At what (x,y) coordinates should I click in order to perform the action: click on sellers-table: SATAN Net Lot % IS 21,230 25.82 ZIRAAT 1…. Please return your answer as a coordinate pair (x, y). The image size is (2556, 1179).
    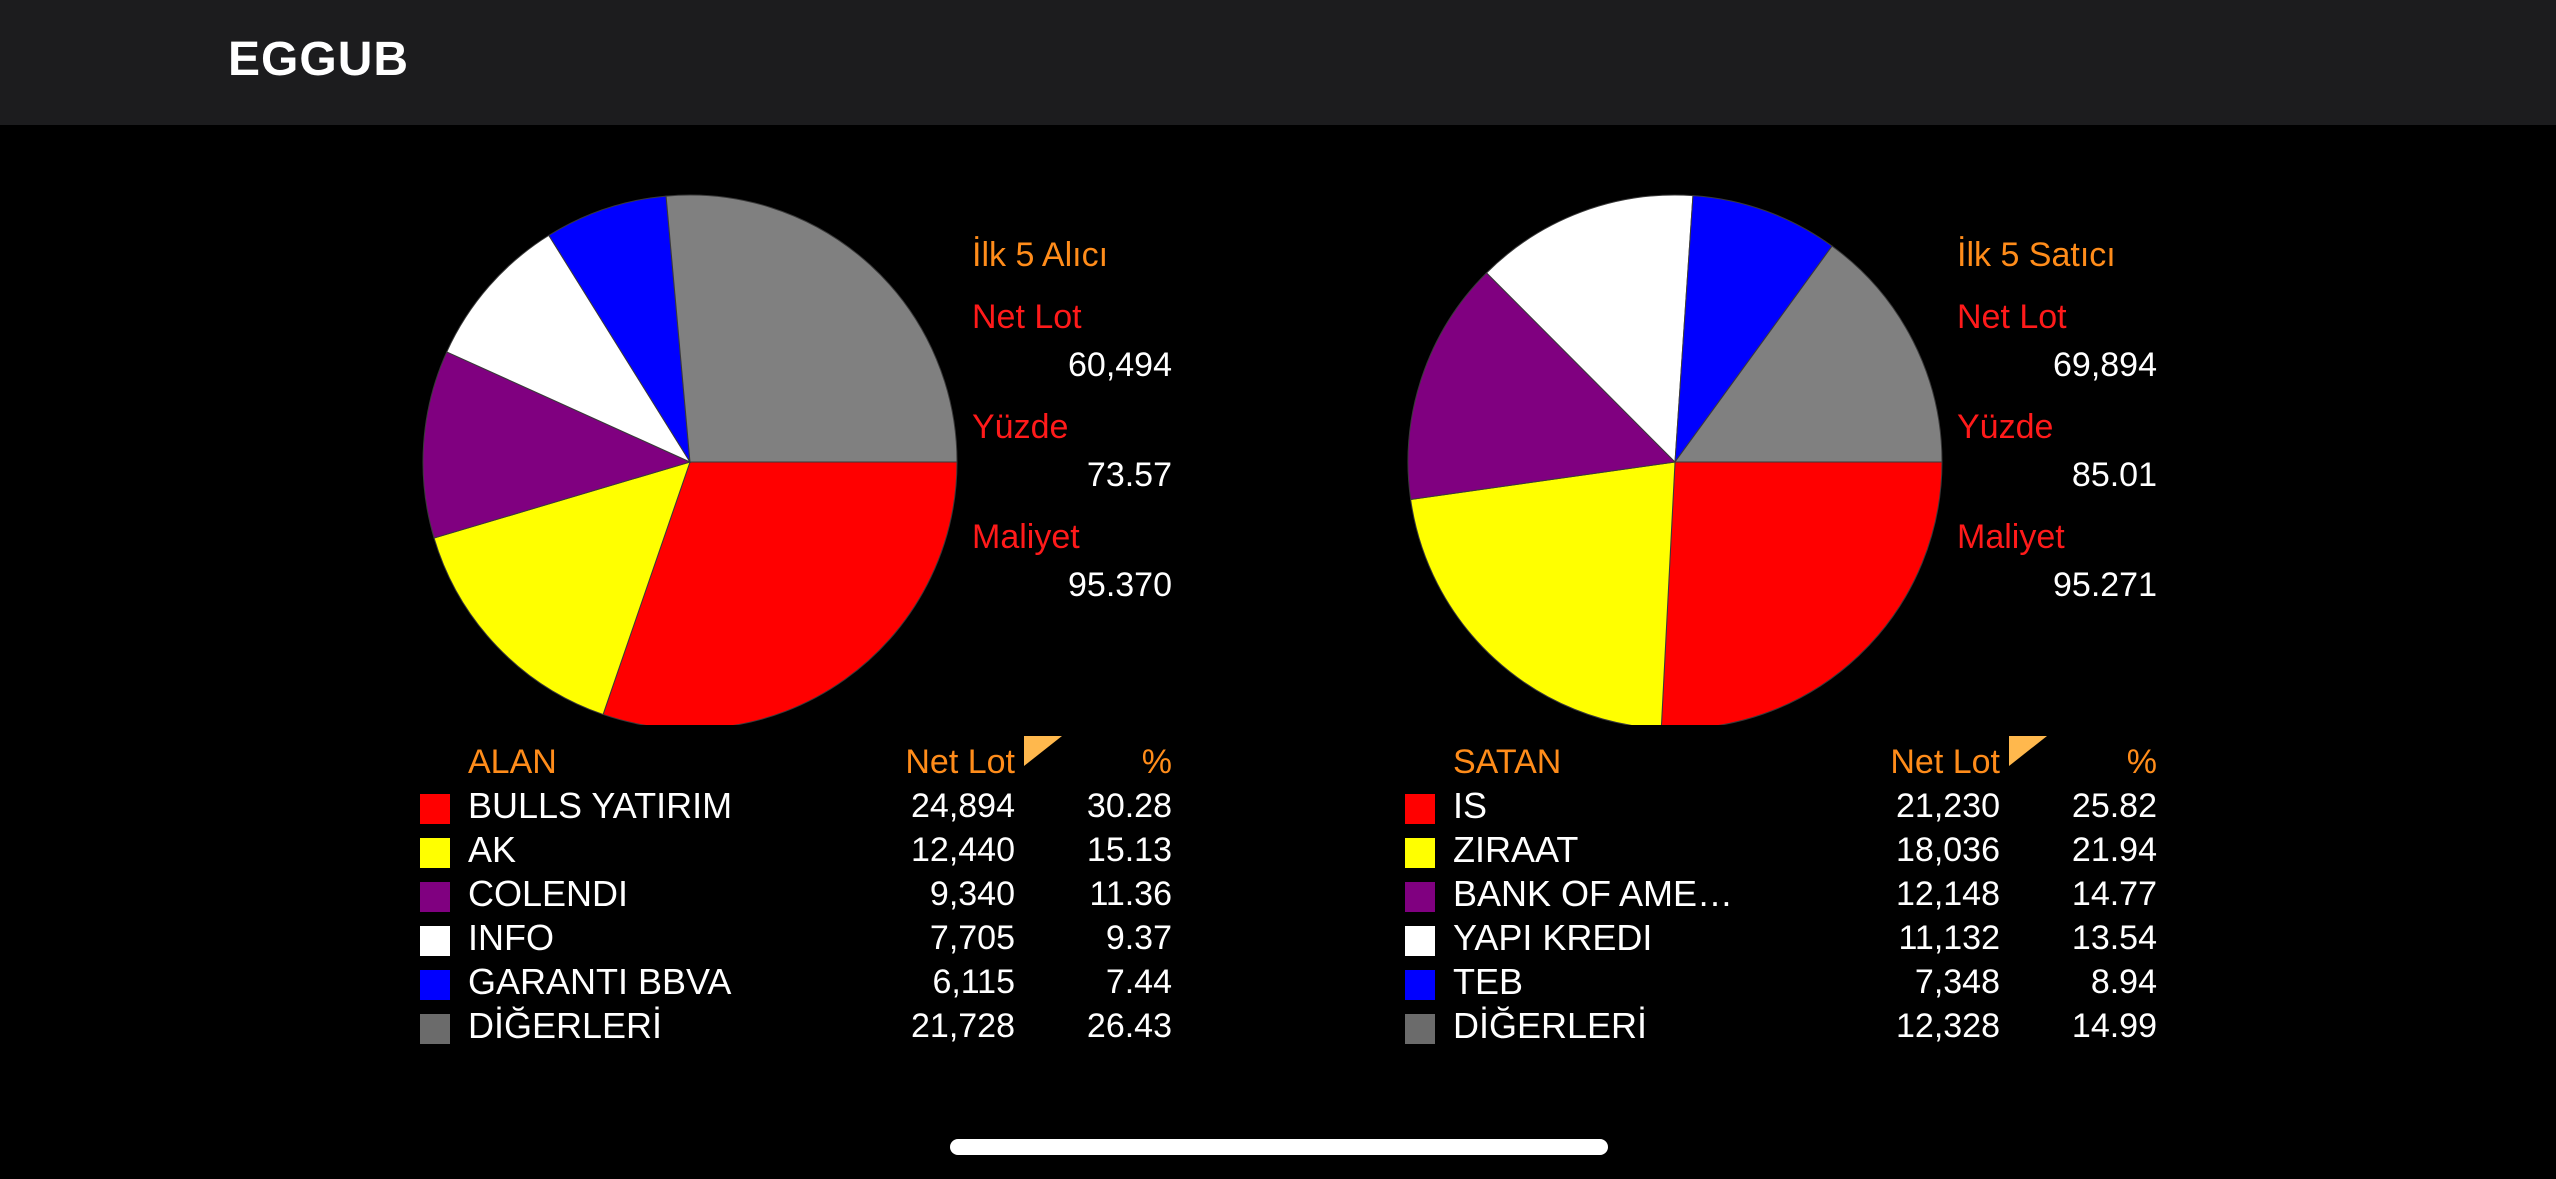
    Looking at the image, I should click on (1785, 892).